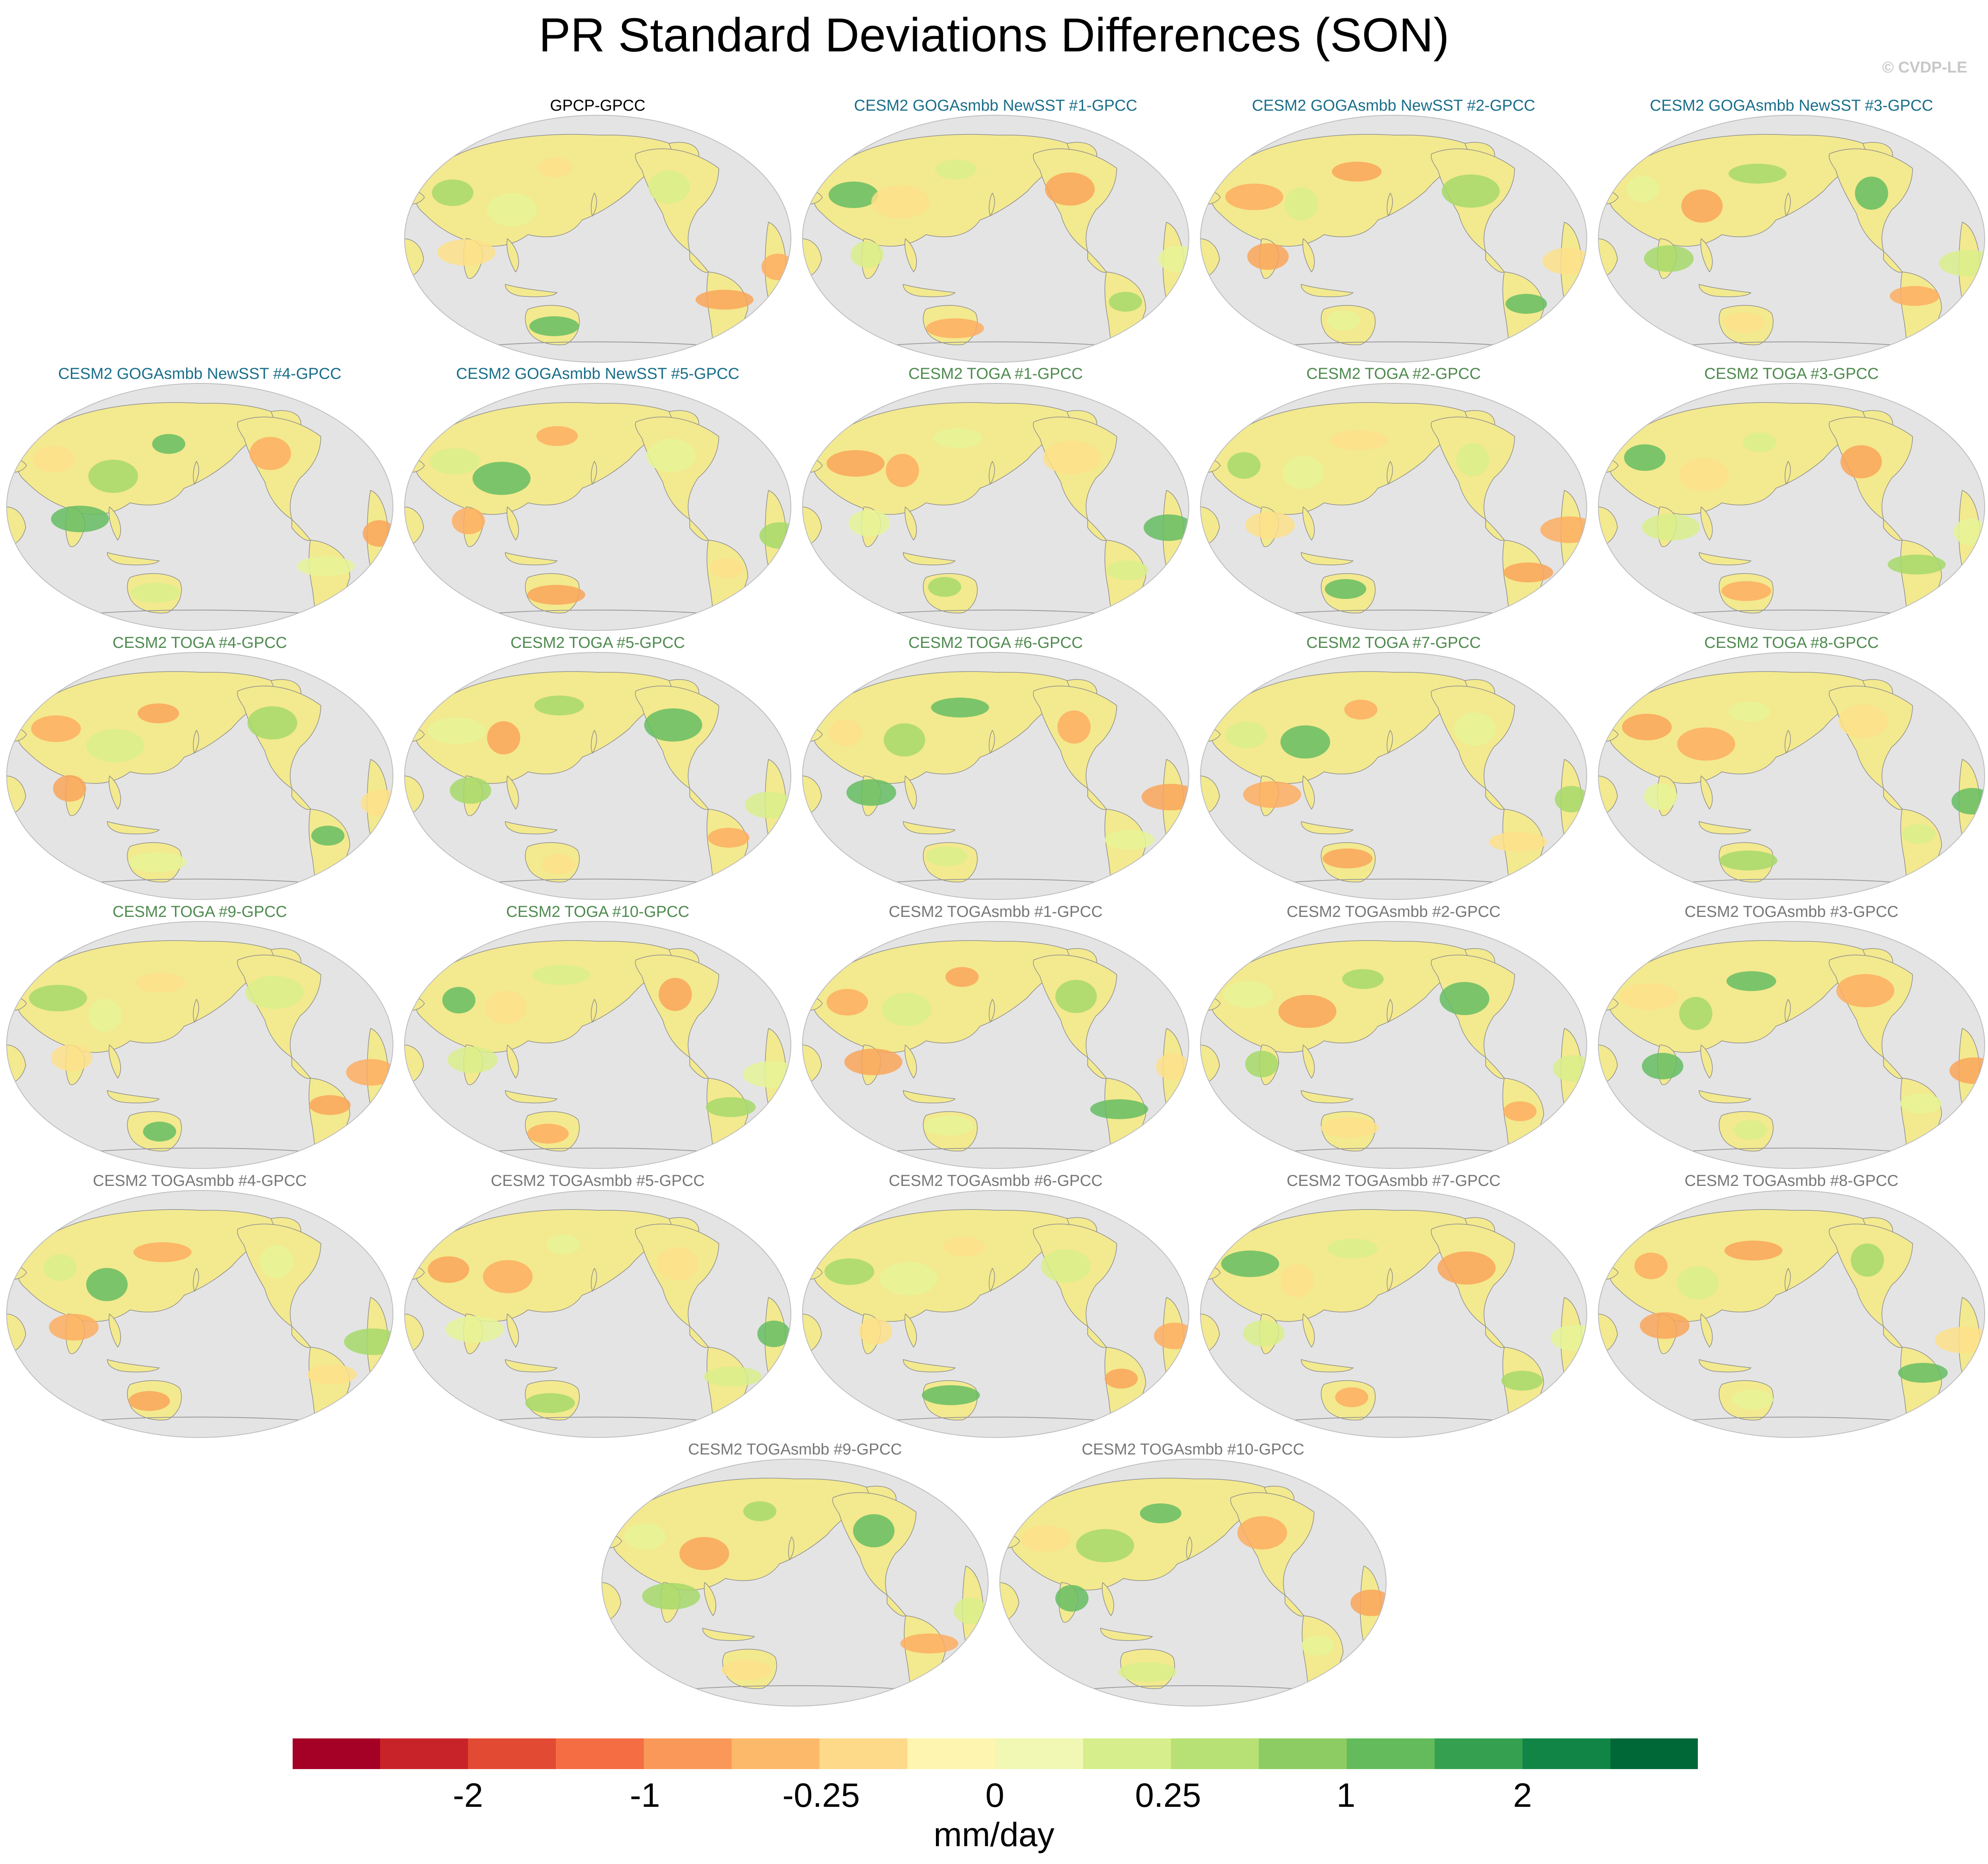  What do you see at coordinates (200, 374) in the screenshot?
I see `panel-title: CESM2 GOGAsmbb NewSST #4-GPCC` at bounding box center [200, 374].